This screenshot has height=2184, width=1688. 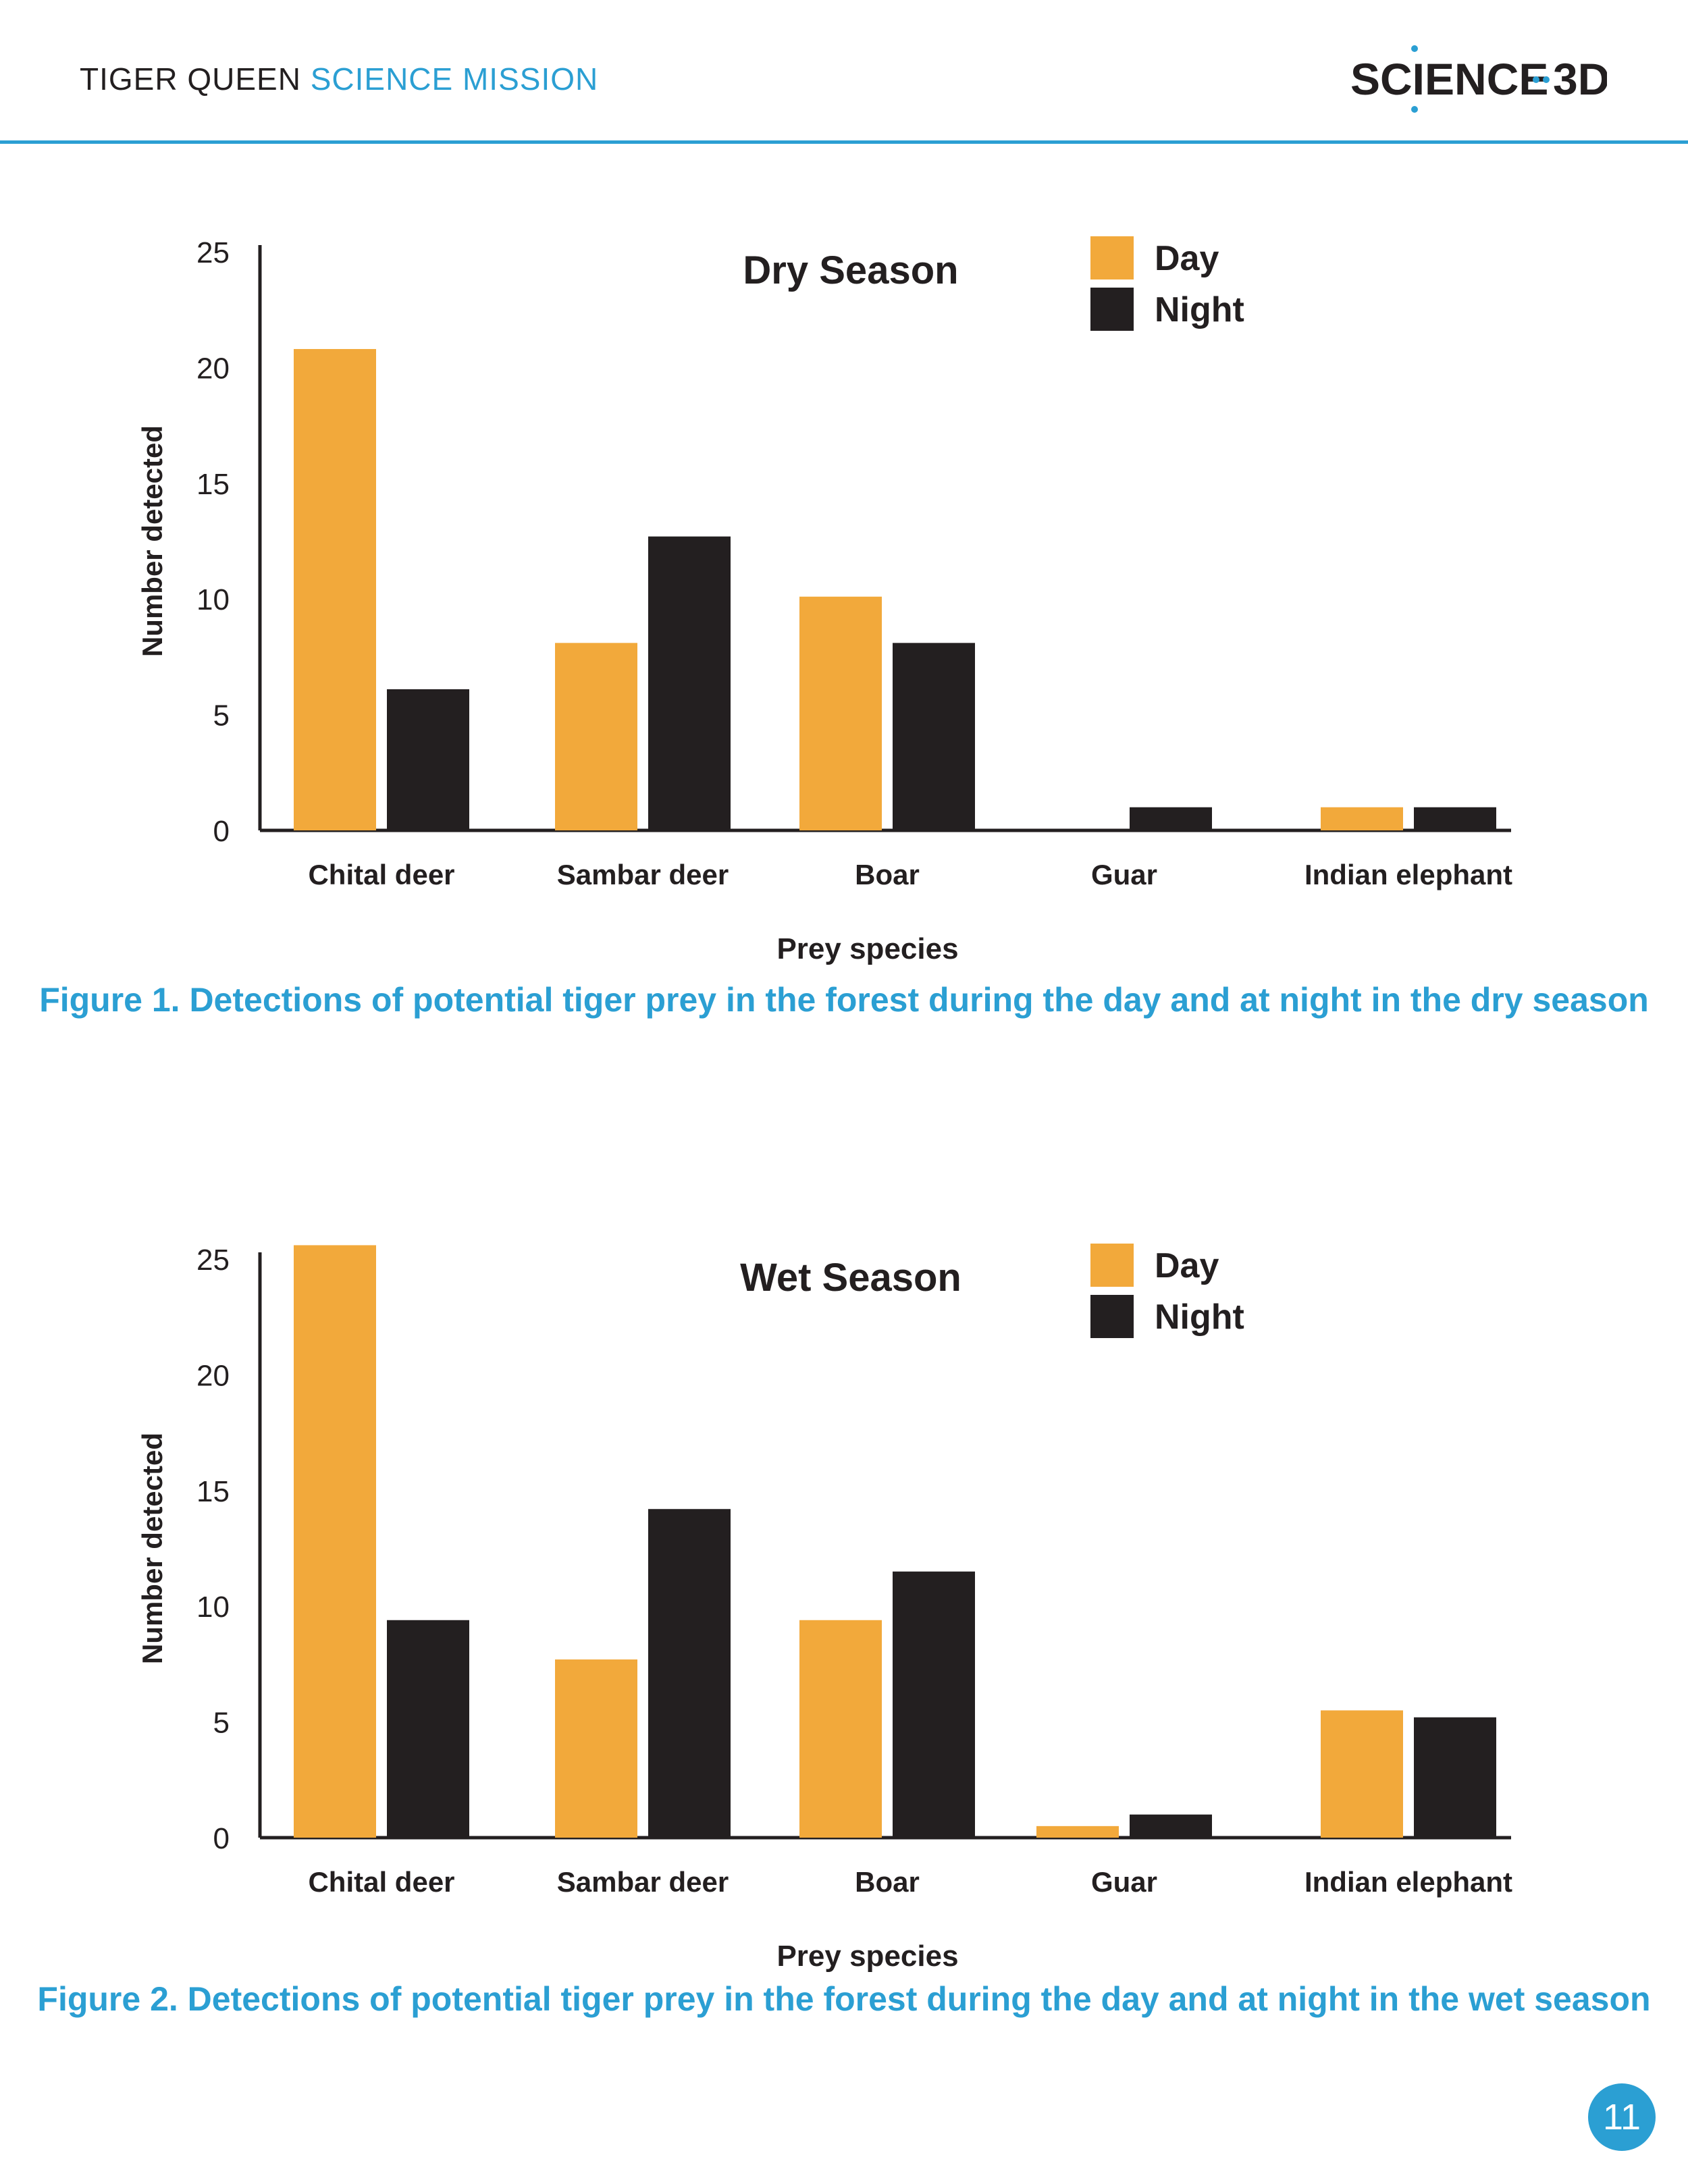 I want to click on logo-text-right: 3D, so click(x=1580, y=79).